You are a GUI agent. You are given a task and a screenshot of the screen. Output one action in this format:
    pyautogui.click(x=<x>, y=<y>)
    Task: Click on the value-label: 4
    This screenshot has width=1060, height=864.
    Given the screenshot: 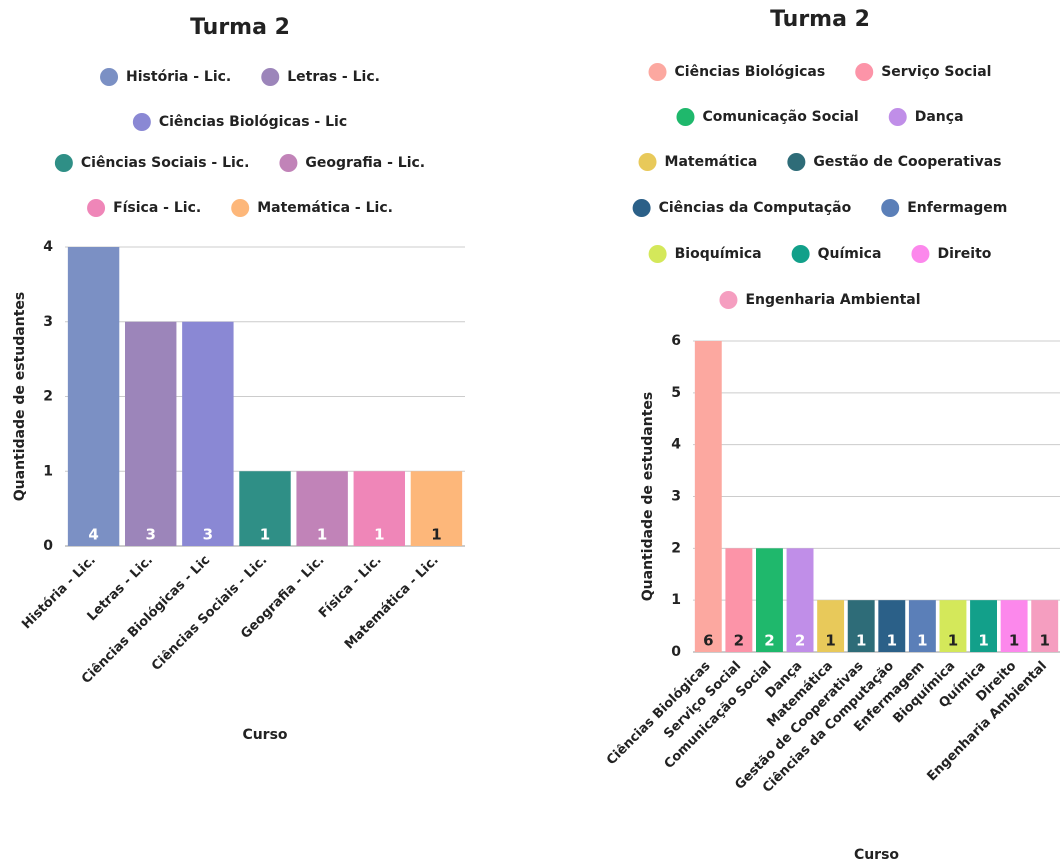 What is the action you would take?
    pyautogui.click(x=93, y=535)
    